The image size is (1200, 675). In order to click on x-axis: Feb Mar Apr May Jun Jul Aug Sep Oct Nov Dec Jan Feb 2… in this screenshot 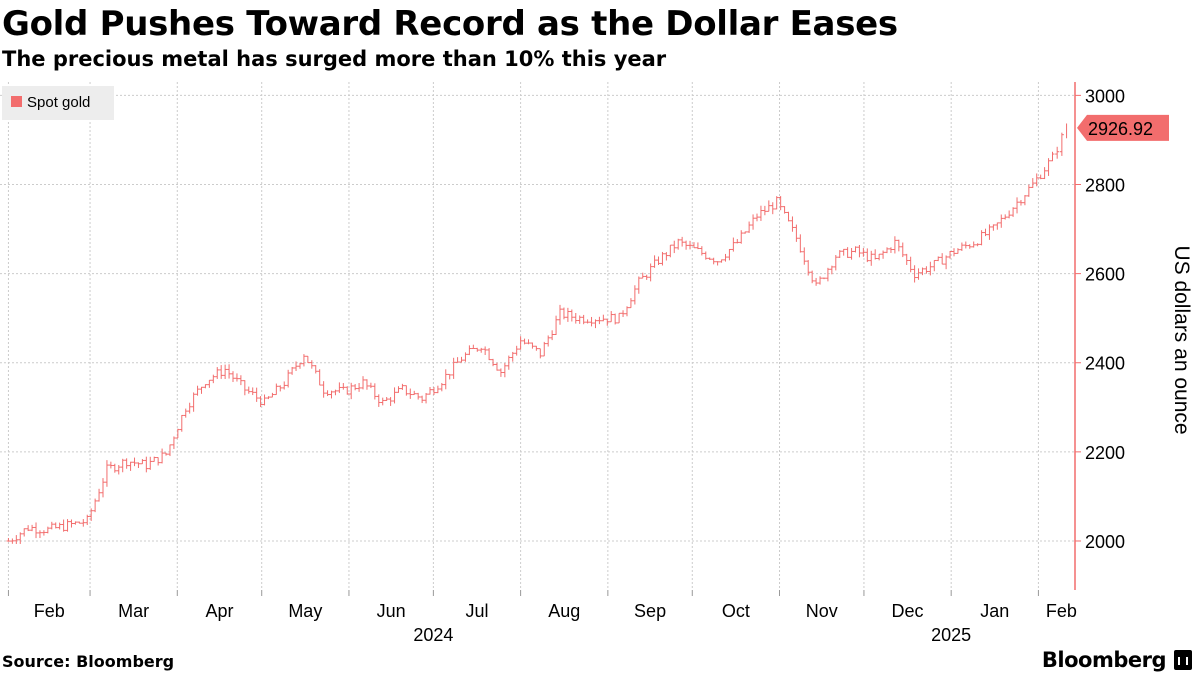, I will do `click(542, 617)`.